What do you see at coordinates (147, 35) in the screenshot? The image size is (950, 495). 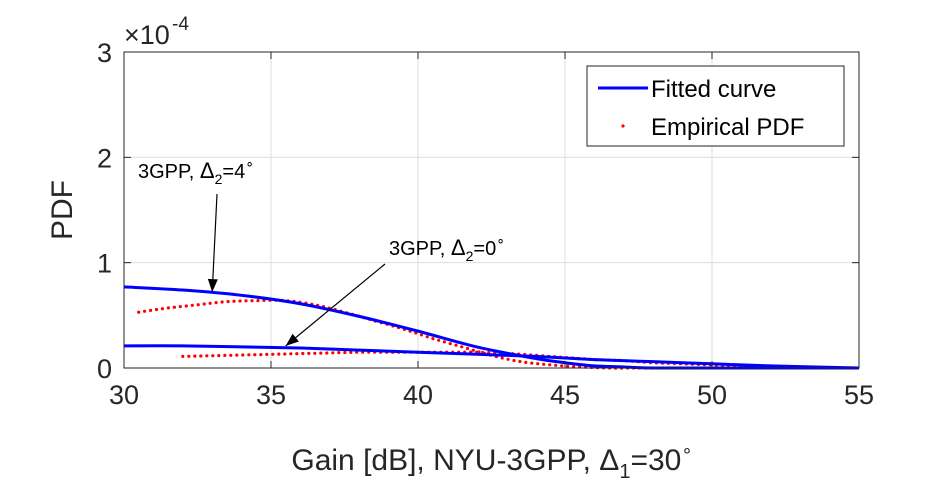 I see `y-exponent-base: ×10` at bounding box center [147, 35].